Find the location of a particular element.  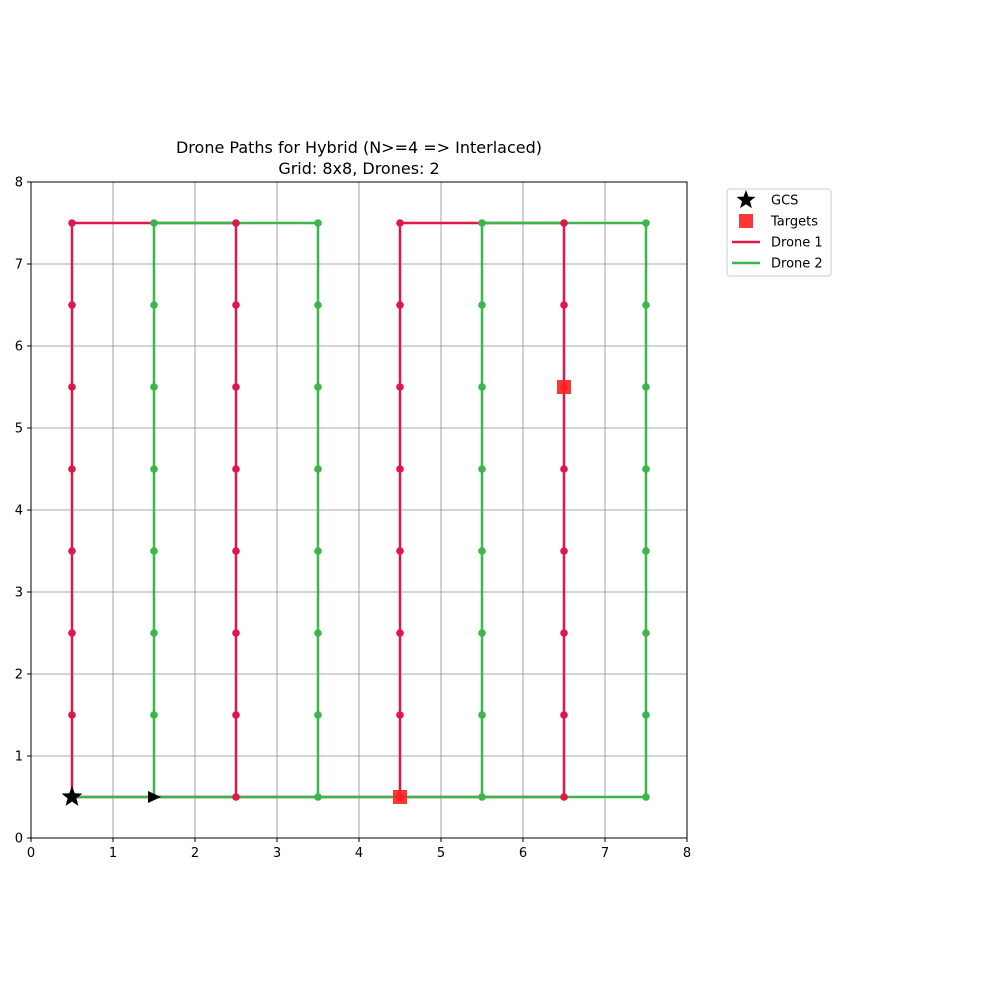

legend-target-square-icon is located at coordinates (746, 221).